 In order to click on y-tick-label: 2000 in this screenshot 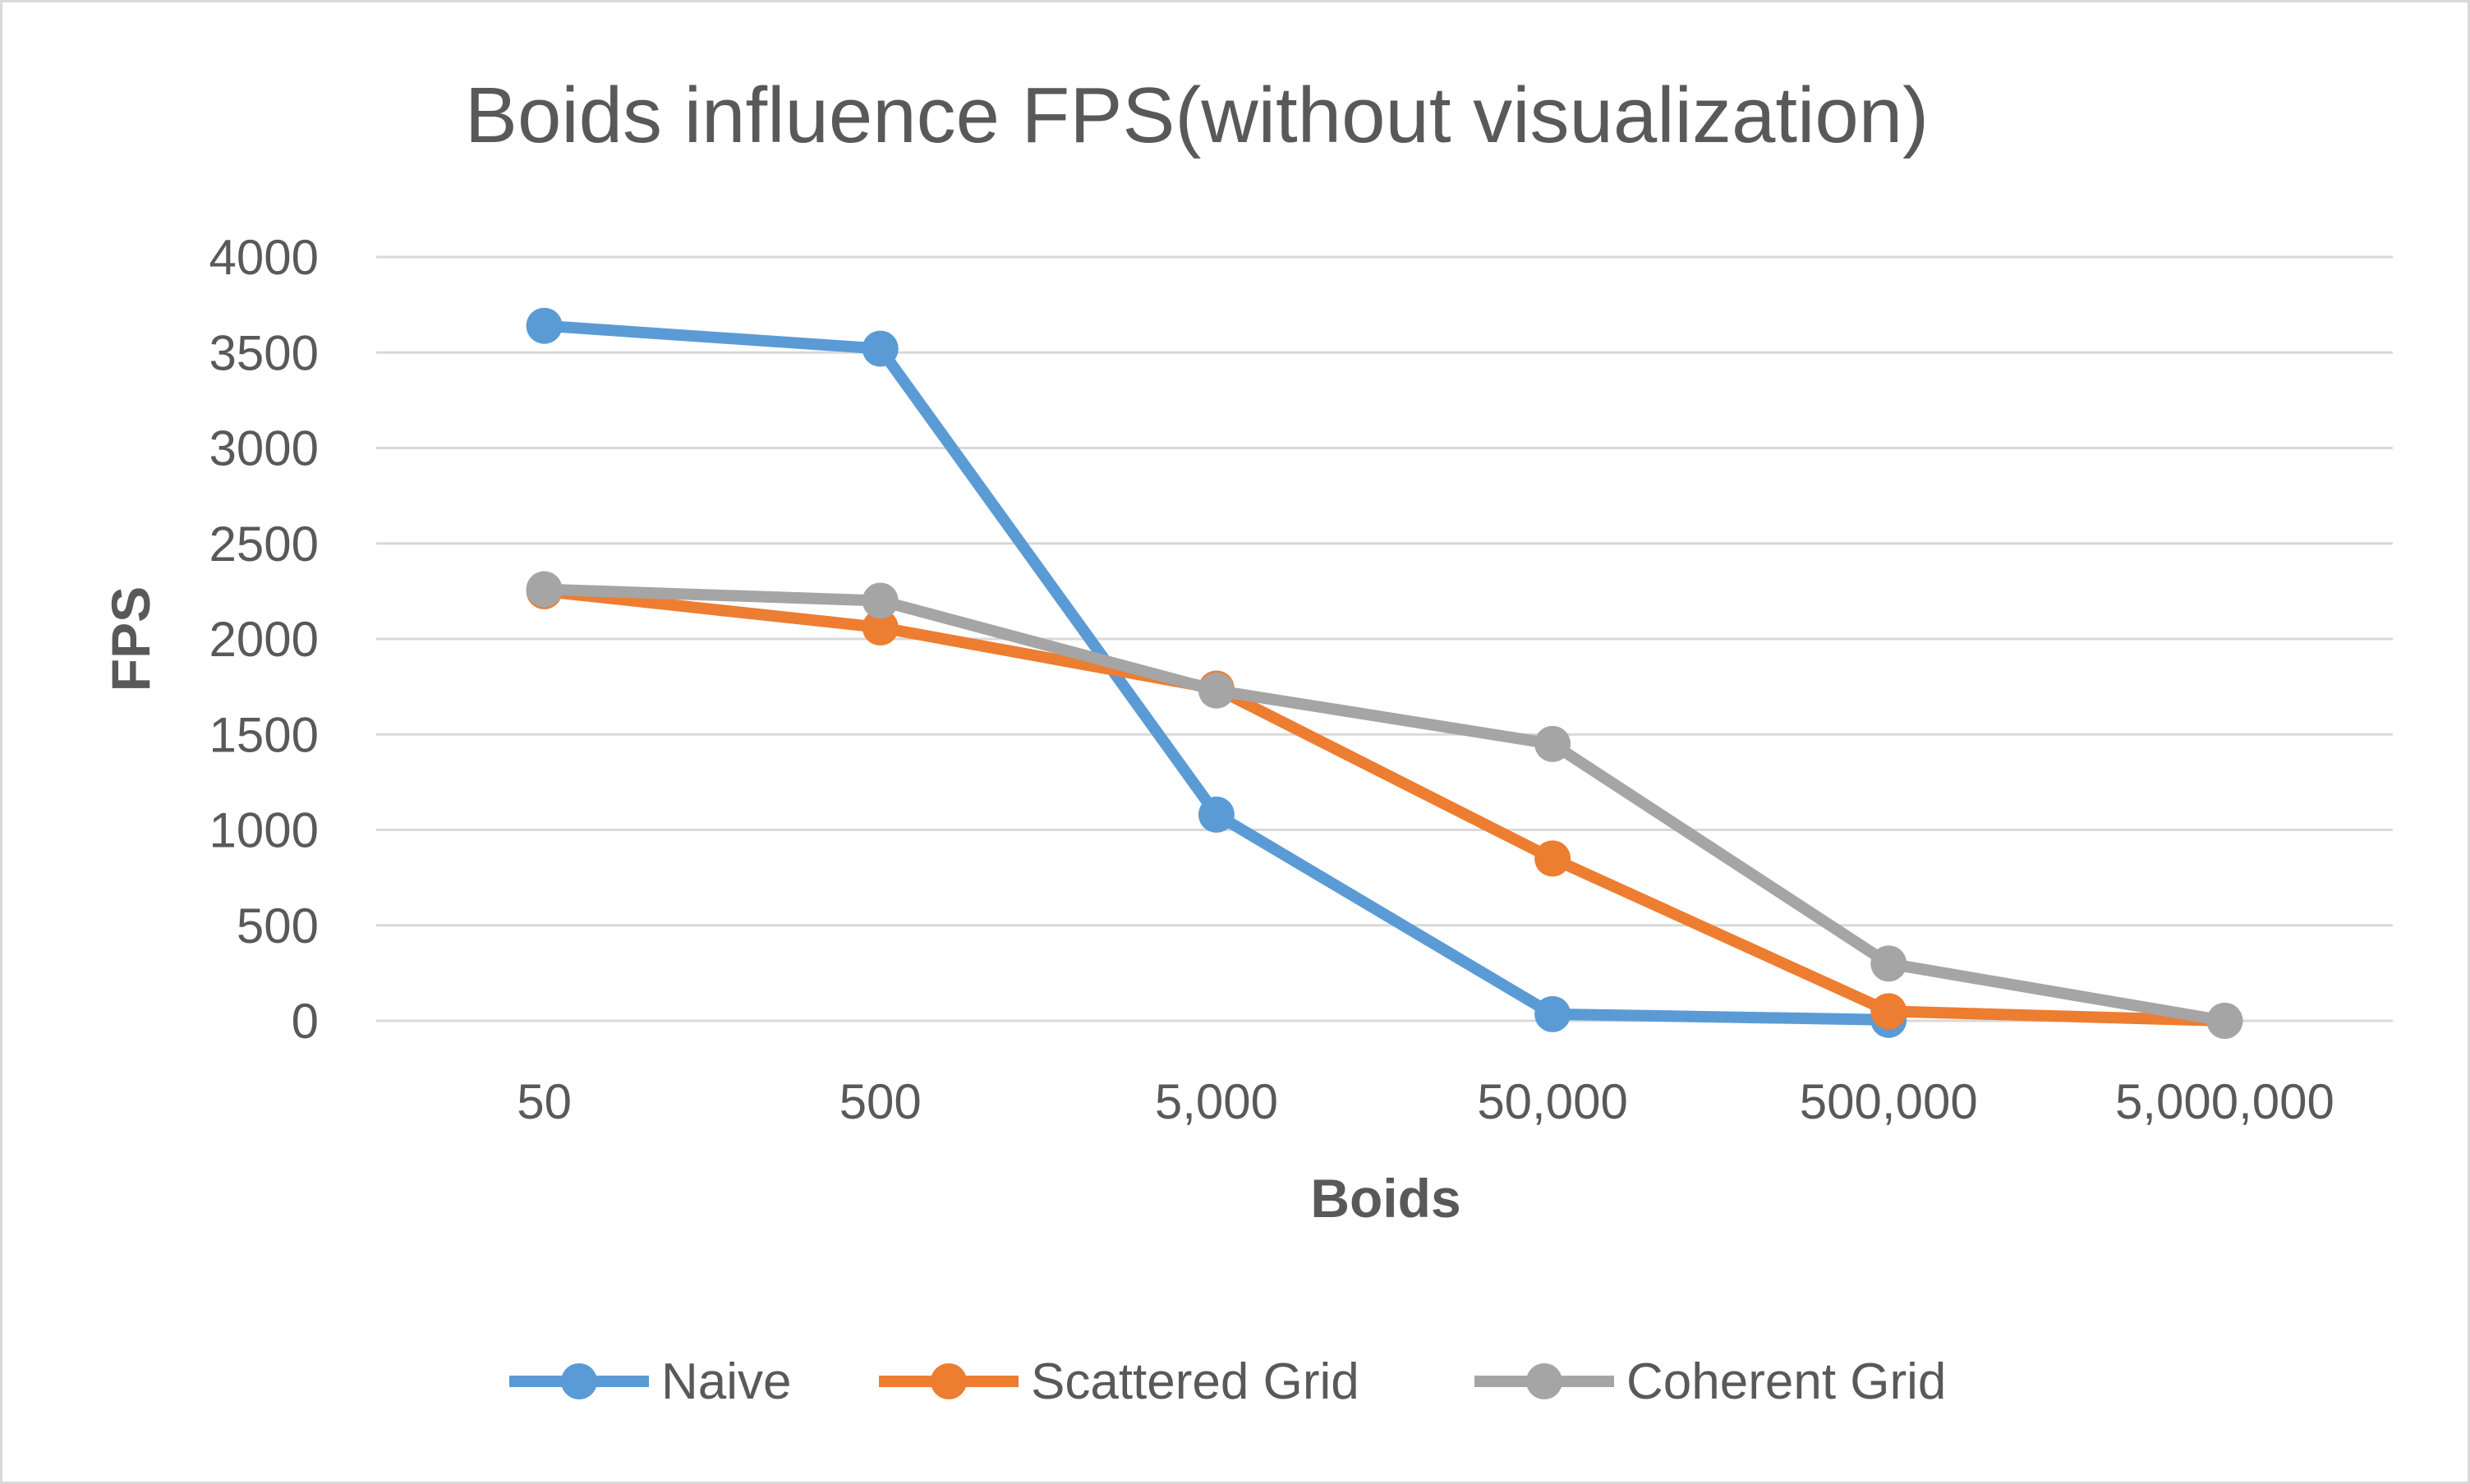, I will do `click(264, 640)`.